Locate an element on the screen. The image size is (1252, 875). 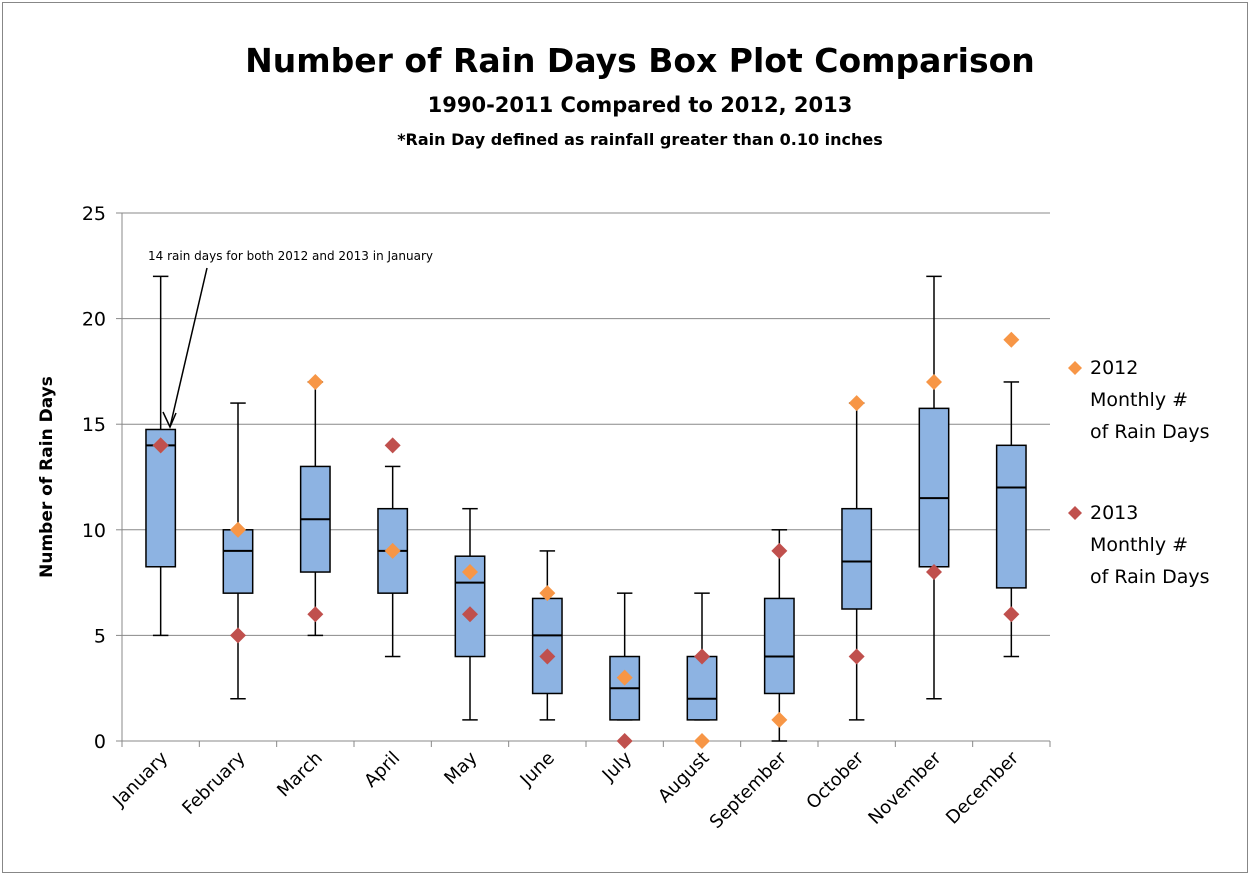
legend-label: 2012 Monthly # of Rain Days is located at coordinates (1150, 400).